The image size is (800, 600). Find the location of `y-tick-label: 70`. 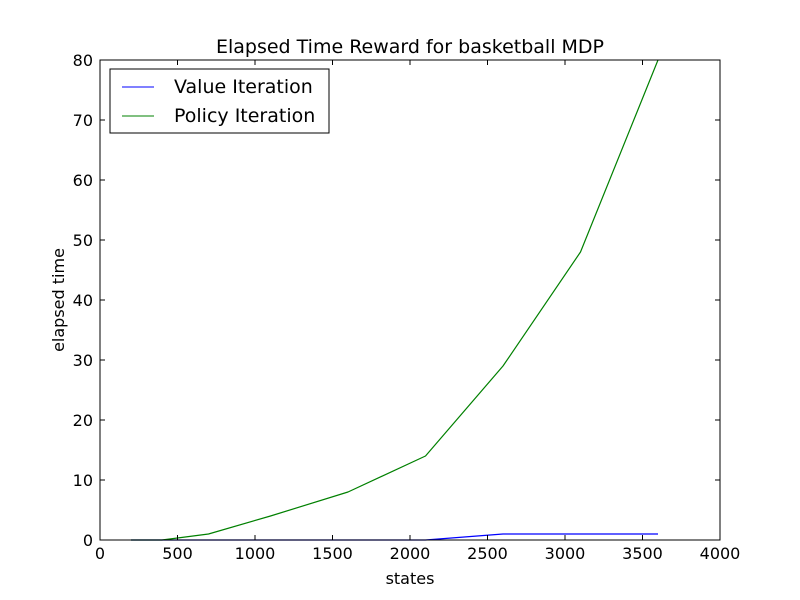

y-tick-label: 70 is located at coordinates (83, 120).